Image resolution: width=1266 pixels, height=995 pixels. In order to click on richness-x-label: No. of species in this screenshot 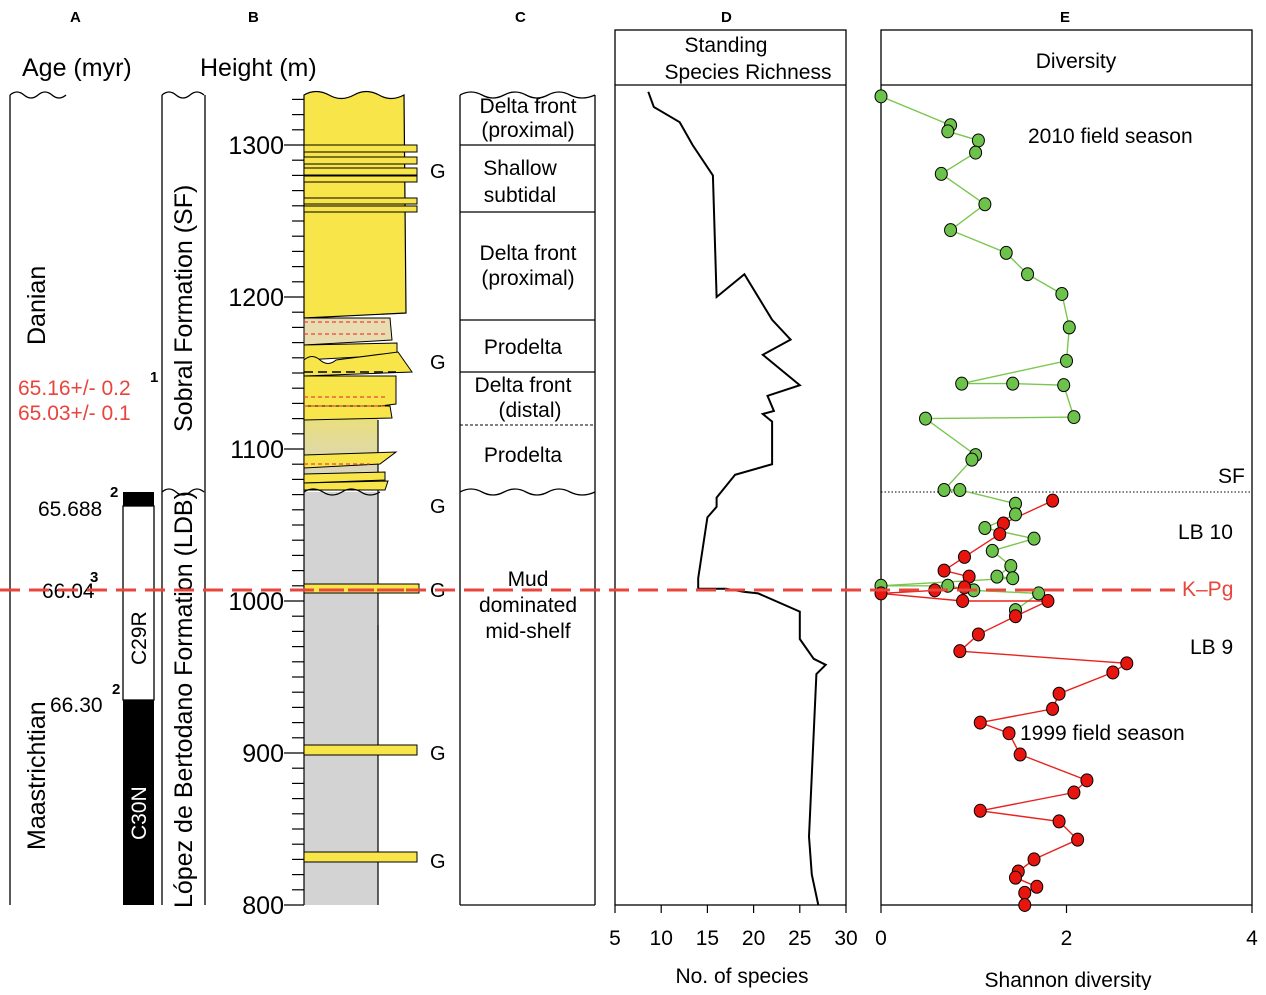, I will do `click(741, 976)`.